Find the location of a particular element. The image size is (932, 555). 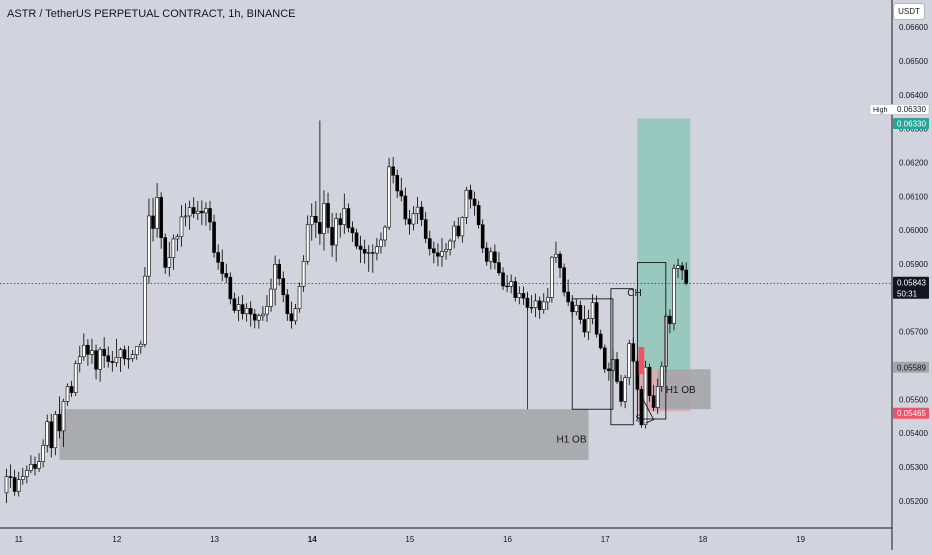

price-tick-label: 0.06300 is located at coordinates (913, 129).